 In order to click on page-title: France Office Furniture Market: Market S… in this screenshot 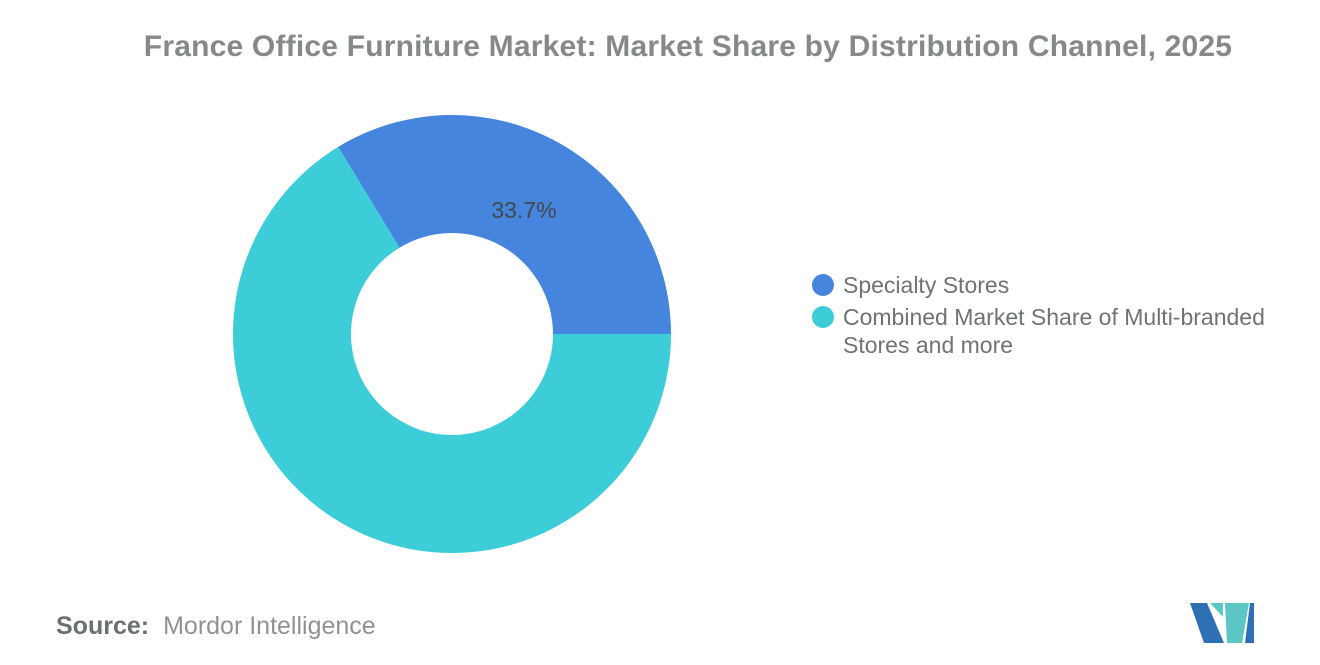, I will do `click(688, 46)`.